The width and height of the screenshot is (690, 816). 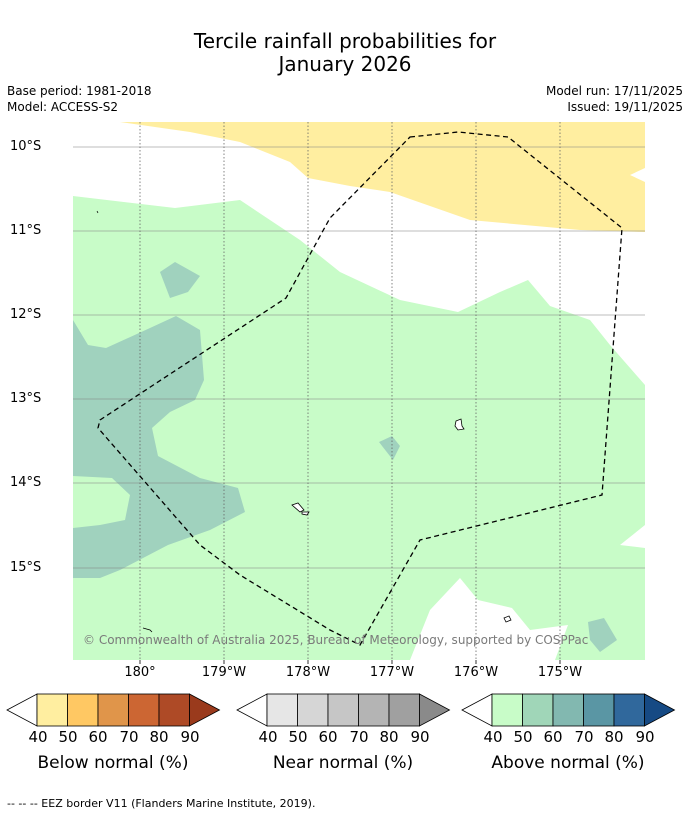 What do you see at coordinates (382, 177) in the screenshot?
I see `below-normal-40-region` at bounding box center [382, 177].